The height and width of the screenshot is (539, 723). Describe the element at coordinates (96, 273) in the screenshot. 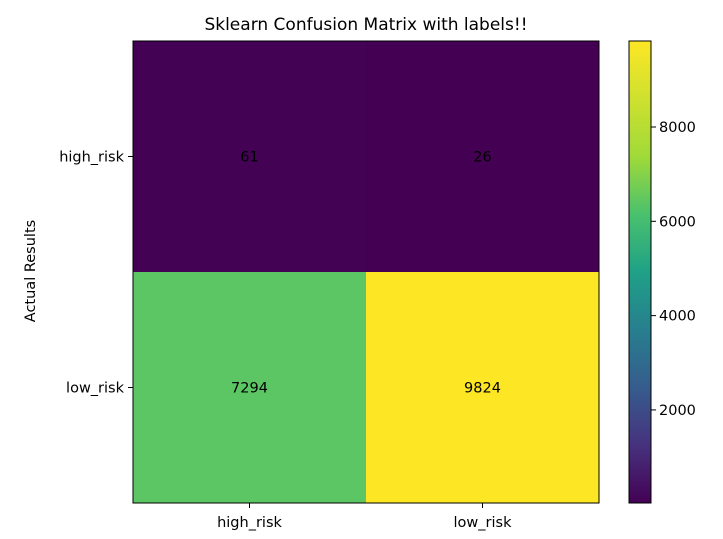

I see `y-axis-ticks: high_risk low_risk` at that location.